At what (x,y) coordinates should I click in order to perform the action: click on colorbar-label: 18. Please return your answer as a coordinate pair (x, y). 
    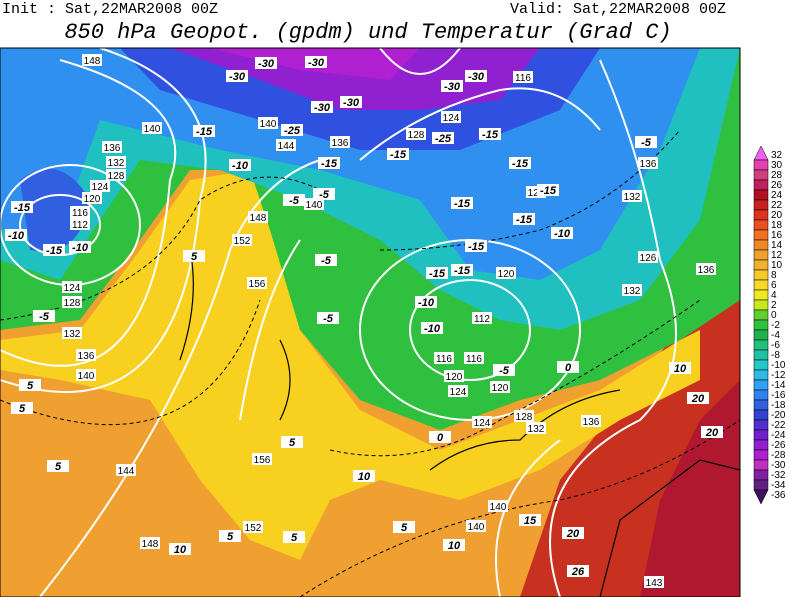
    Looking at the image, I should click on (777, 225).